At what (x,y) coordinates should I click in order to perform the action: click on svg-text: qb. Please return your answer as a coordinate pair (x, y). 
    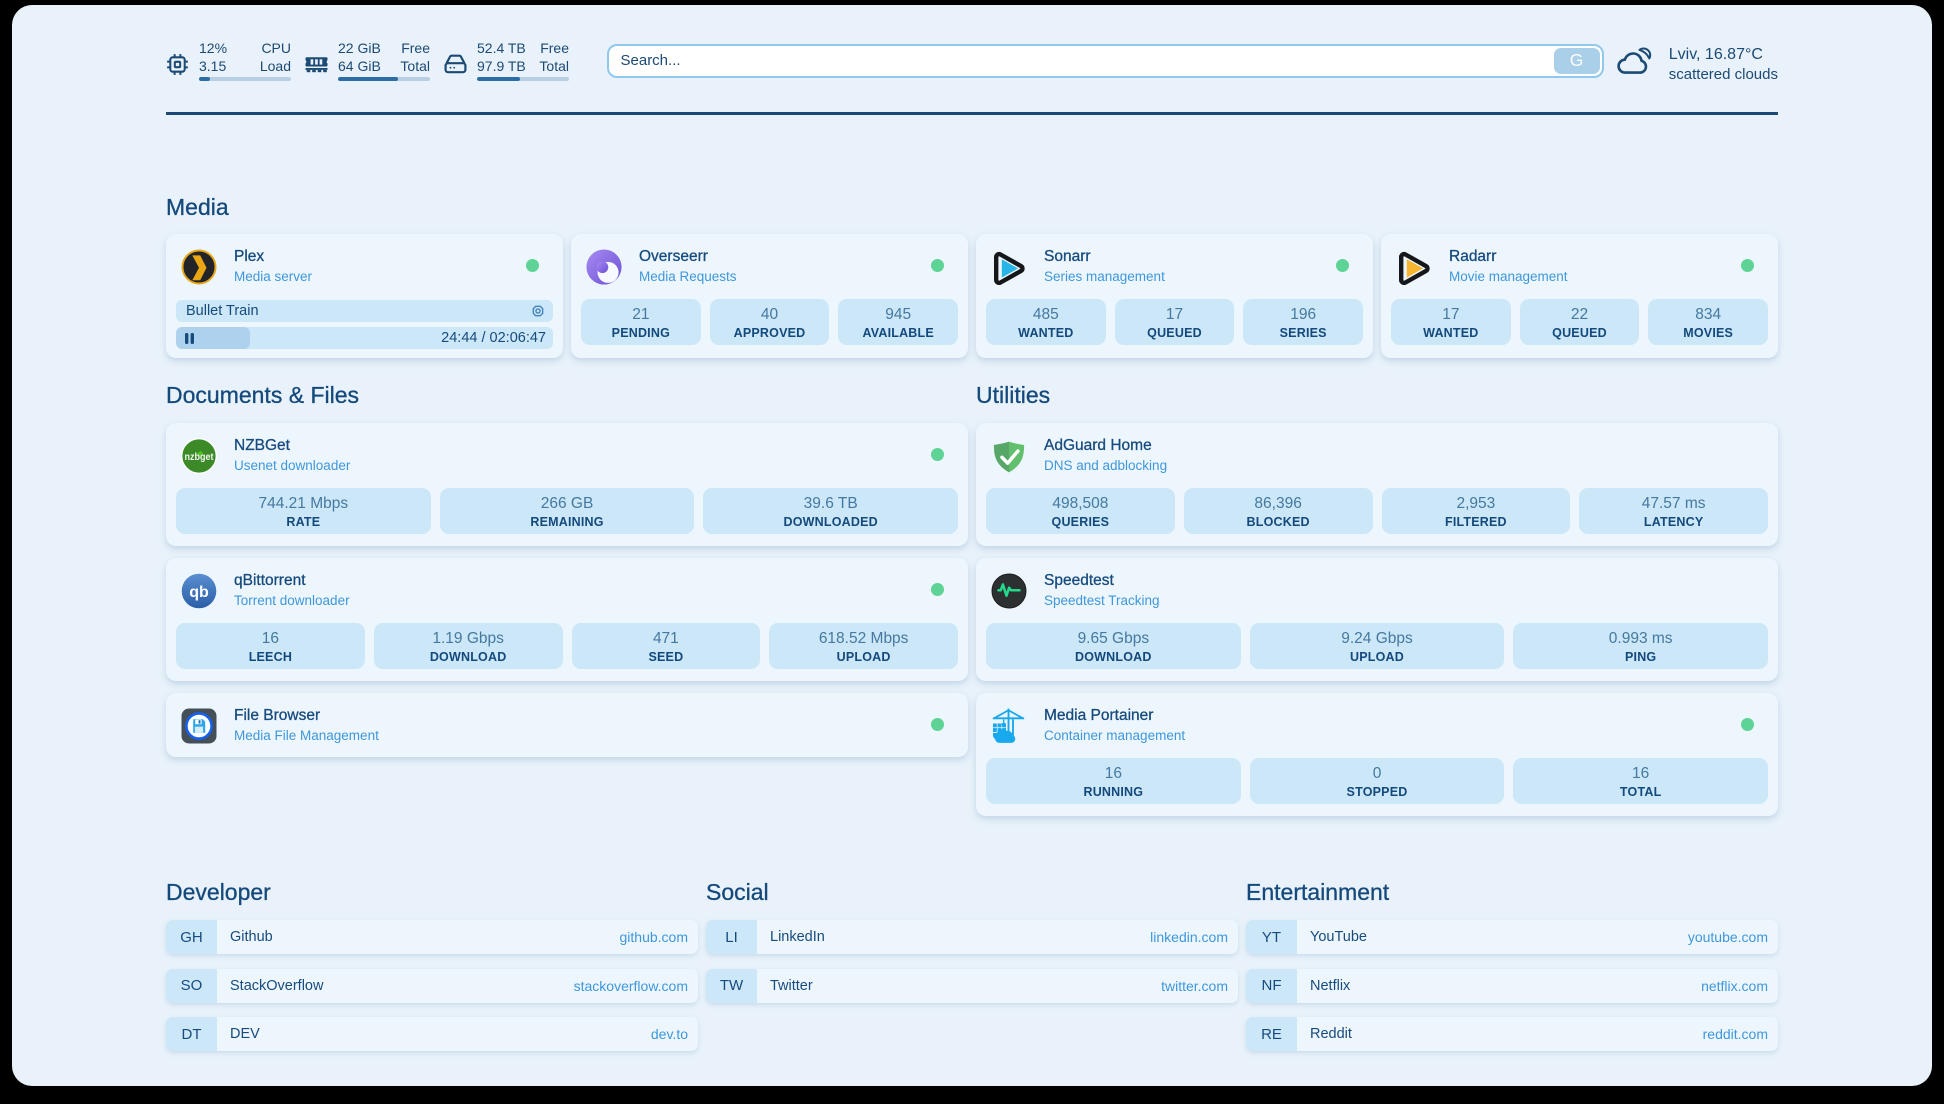
    Looking at the image, I should click on (199, 592).